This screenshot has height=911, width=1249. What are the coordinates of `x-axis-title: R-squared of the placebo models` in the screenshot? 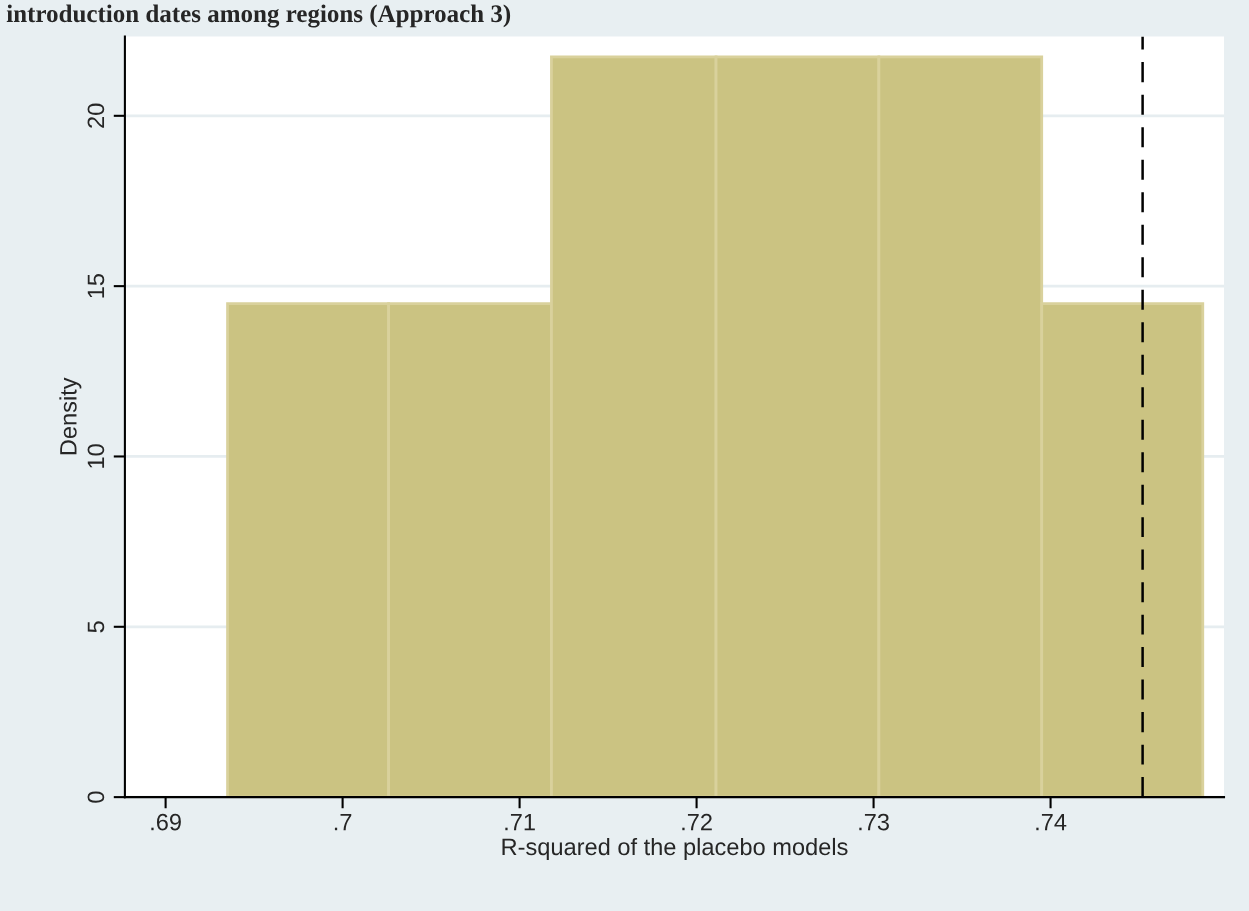 It's located at (675, 848).